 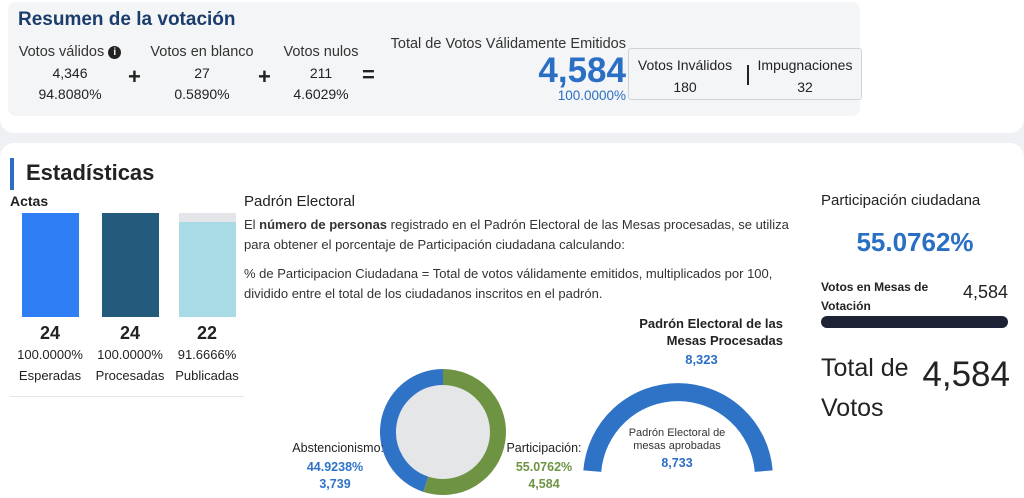 What do you see at coordinates (875, 296) in the screenshot?
I see `votes-in-tables-label: Votos en Mesas de Votación` at bounding box center [875, 296].